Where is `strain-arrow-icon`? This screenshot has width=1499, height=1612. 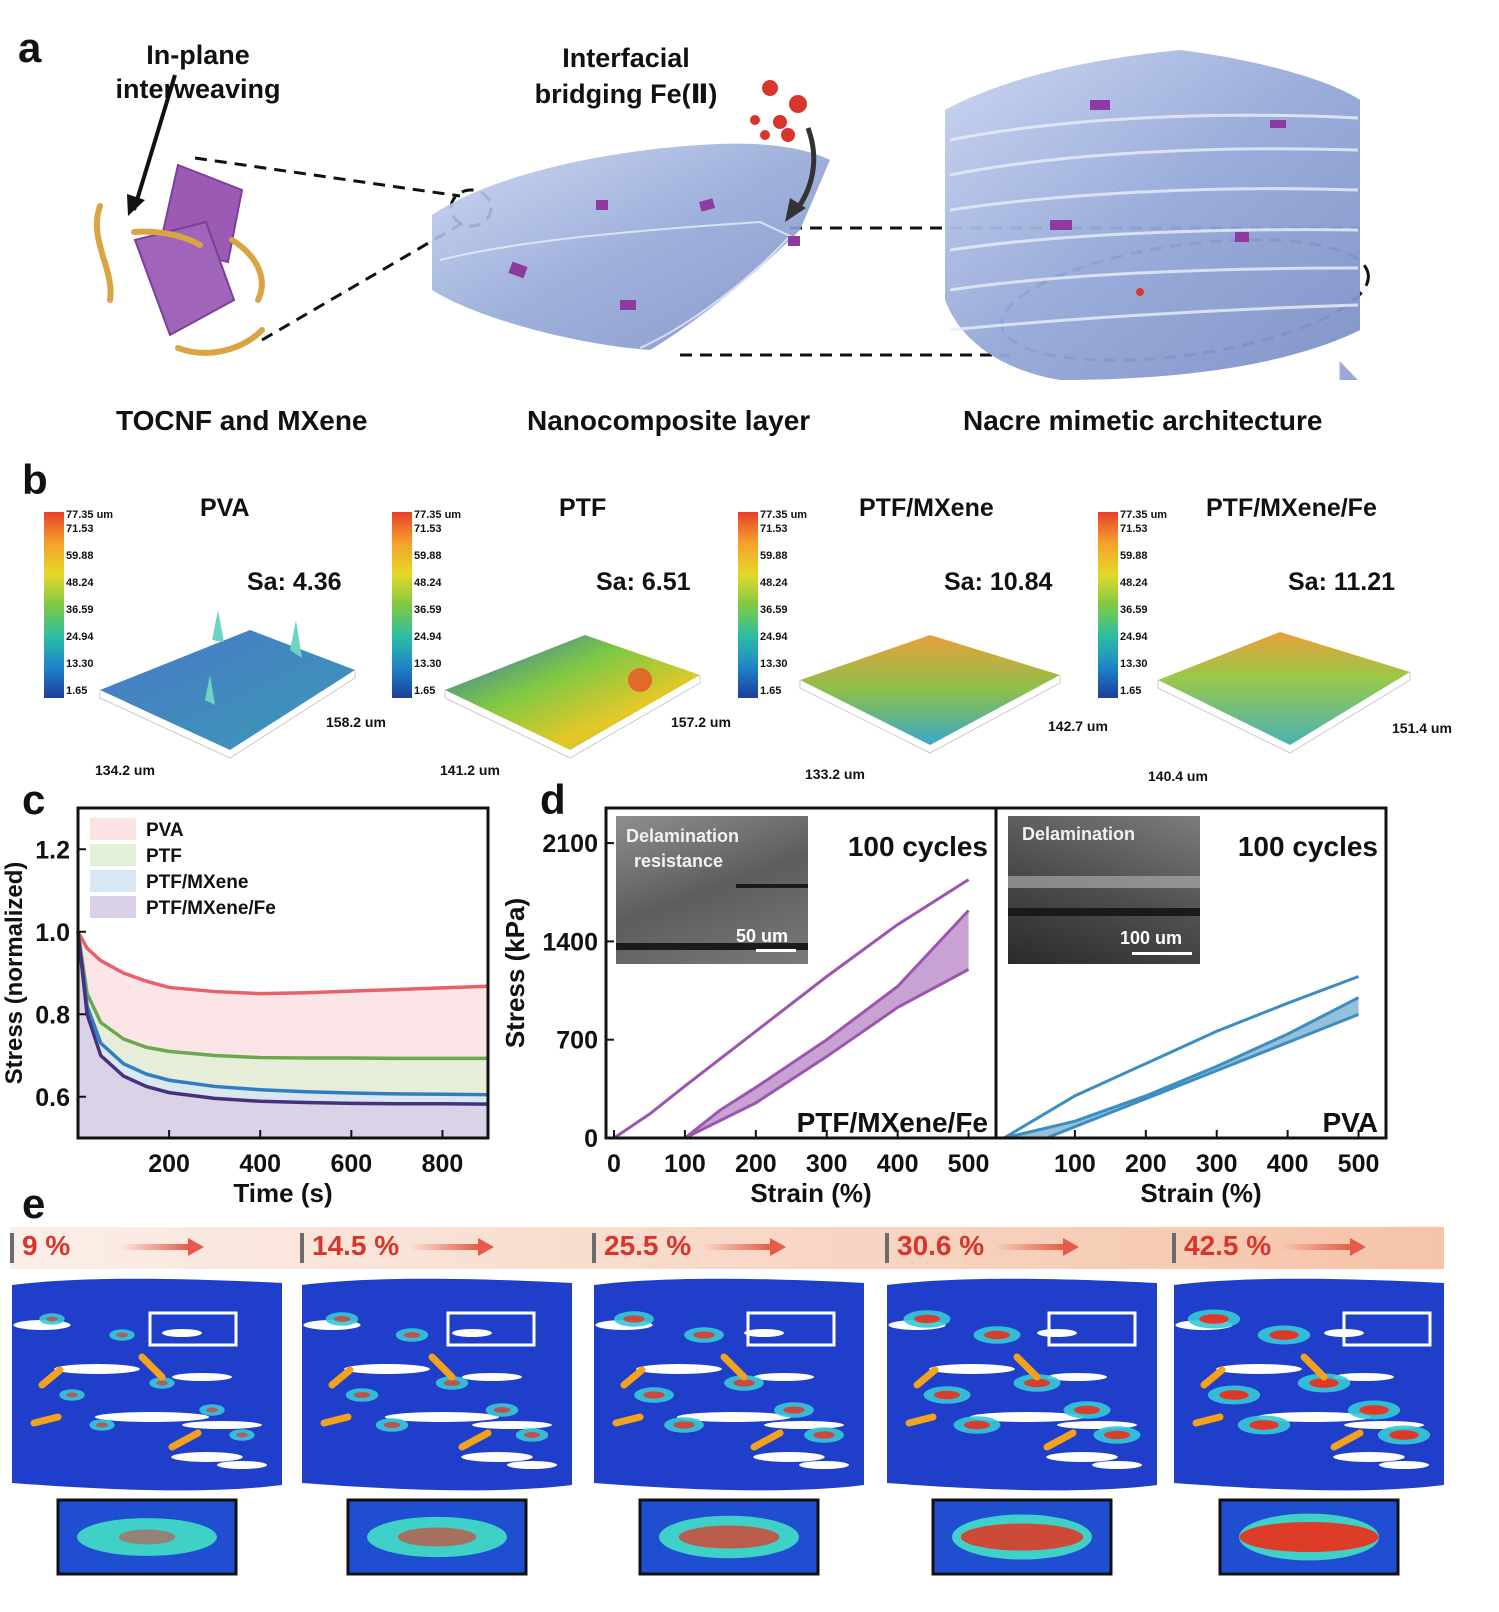 strain-arrow-icon is located at coordinates (1030, 1247).